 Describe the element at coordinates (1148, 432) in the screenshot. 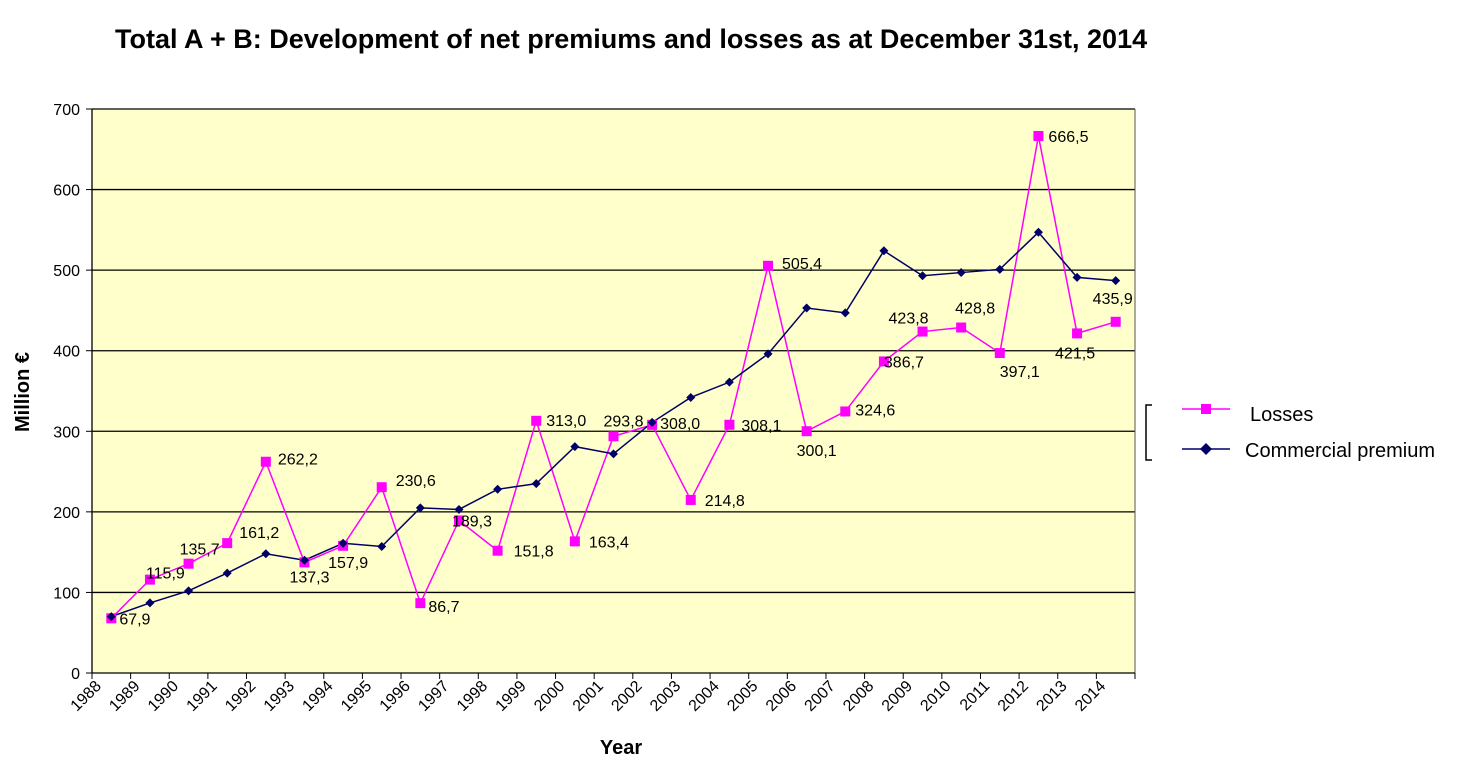

I see `legend-bracket` at that location.